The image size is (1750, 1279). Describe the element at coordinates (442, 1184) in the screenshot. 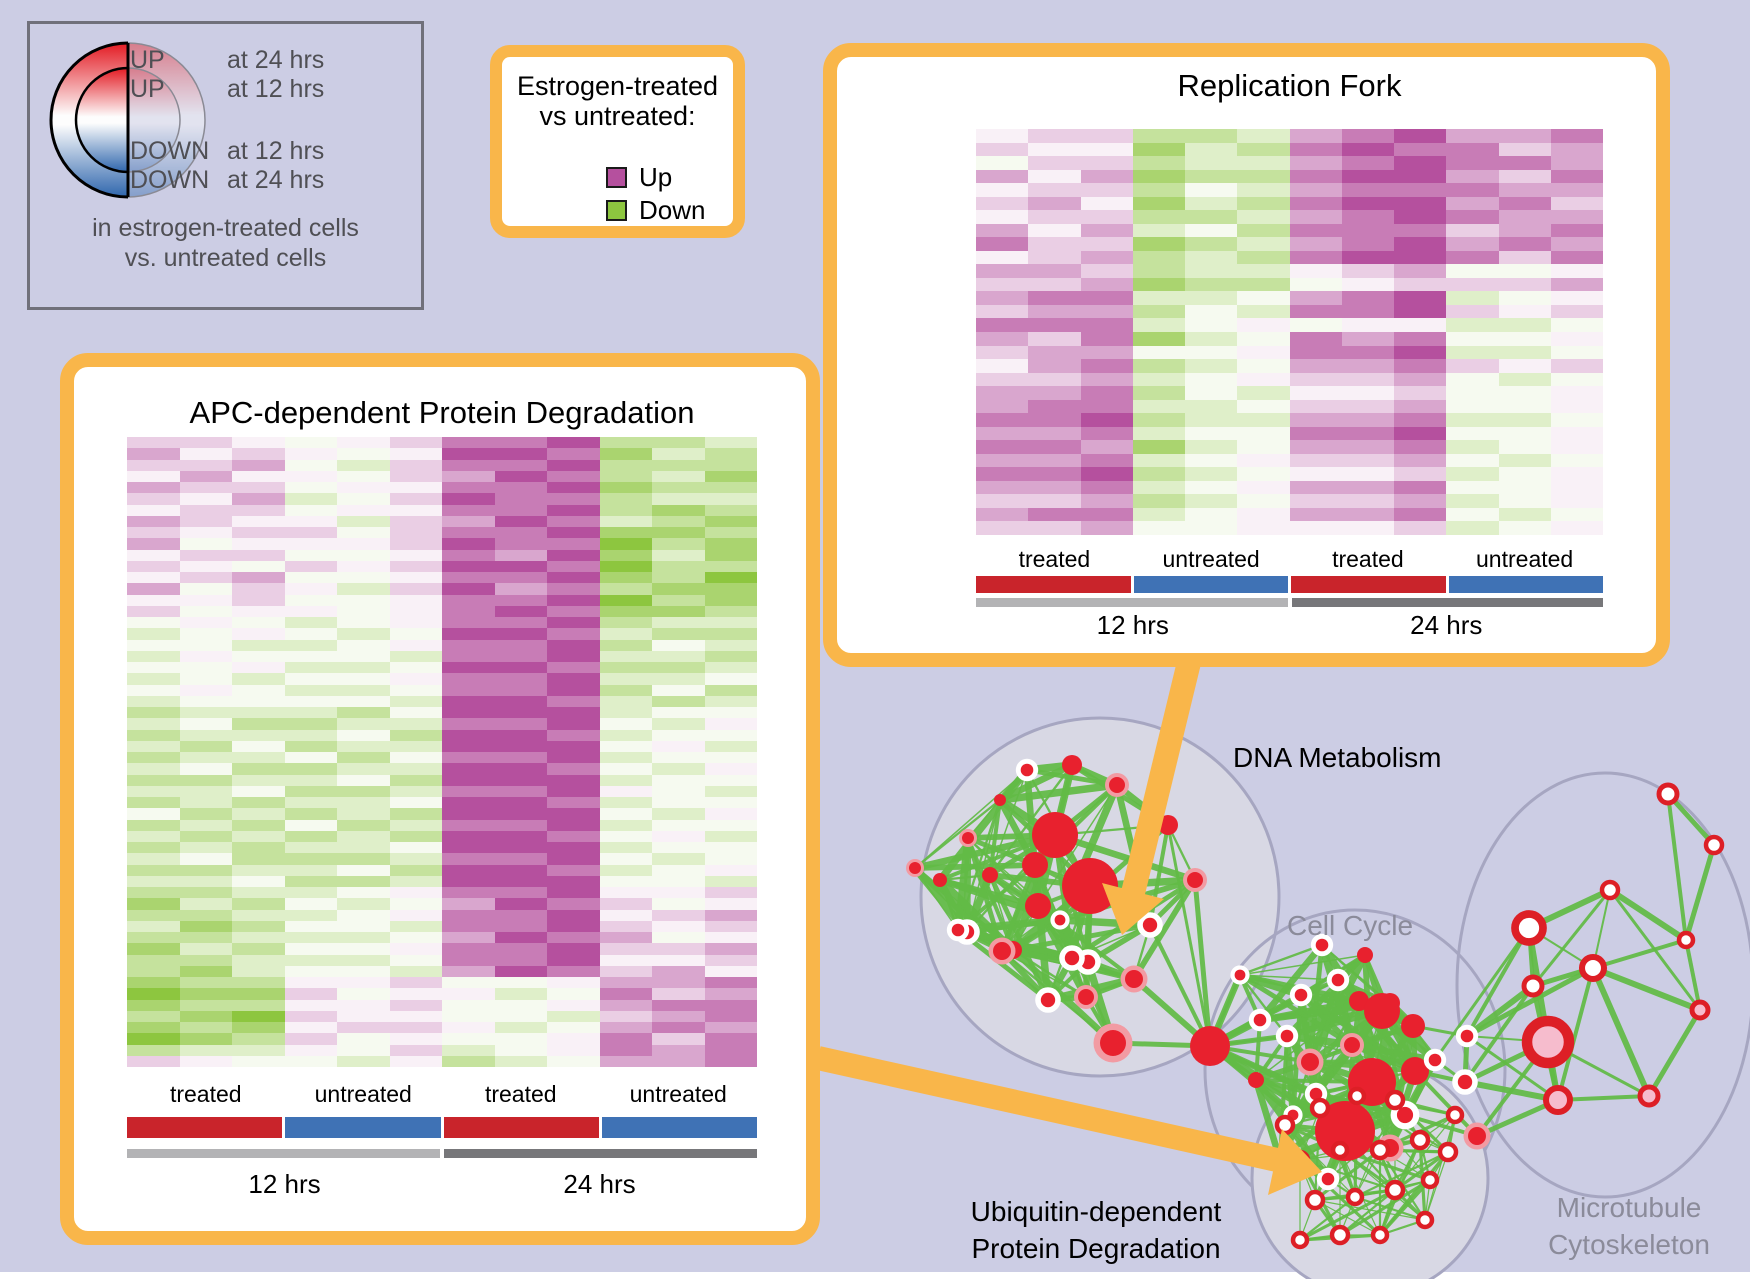

I see `apc-time-labels: 12 hrs 24 hrs` at that location.